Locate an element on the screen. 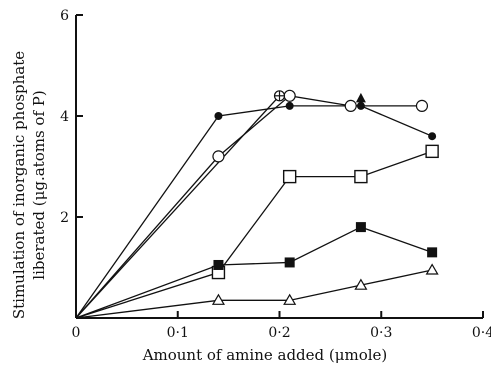 The width and height of the screenshot is (491, 367). x-axis-label: Amount of amine added (μmole) is located at coordinates (265, 355).